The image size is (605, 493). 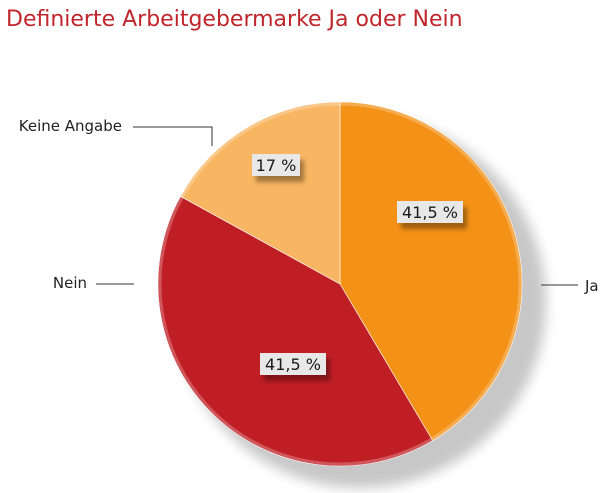 I want to click on category-label-keine-angabe: Keine Angabe, so click(x=70, y=126).